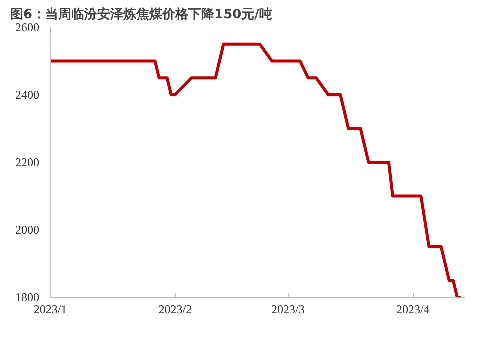 This screenshot has width=500, height=347. I want to click on x-tick-label: 2023/4, so click(413, 309).